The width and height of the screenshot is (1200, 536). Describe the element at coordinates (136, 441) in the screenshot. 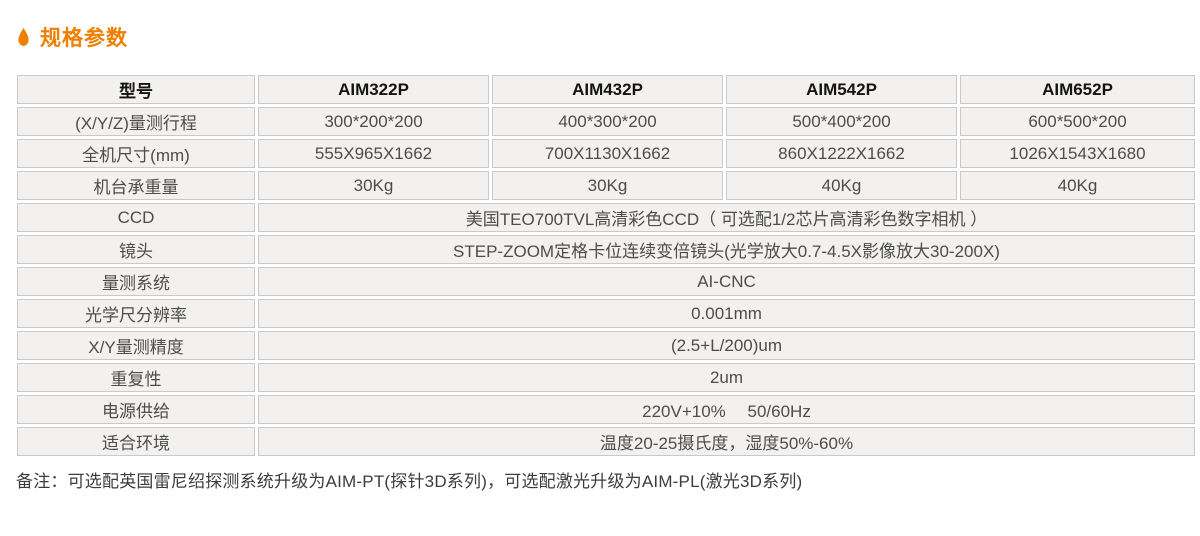

I see `row-label: 适合环境` at that location.